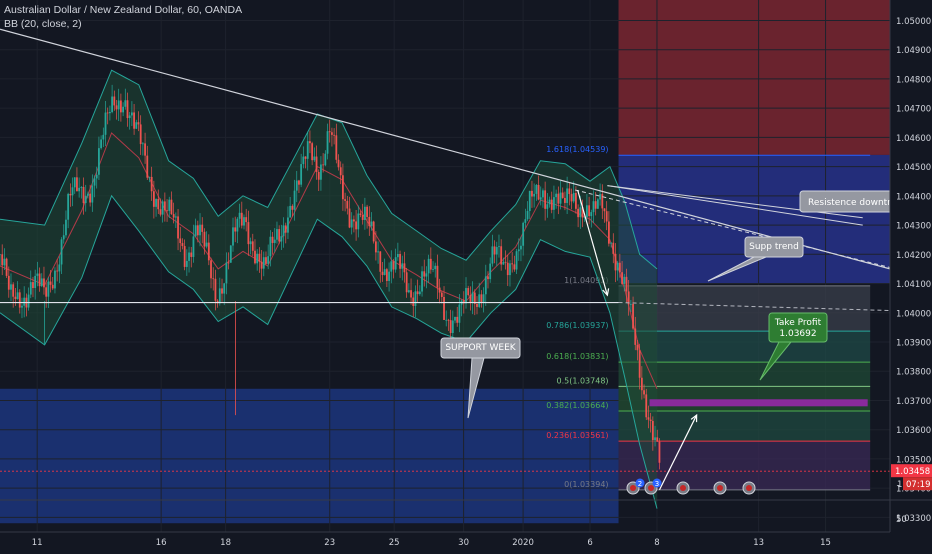  I want to click on x-tick-label: 18, so click(225, 543).